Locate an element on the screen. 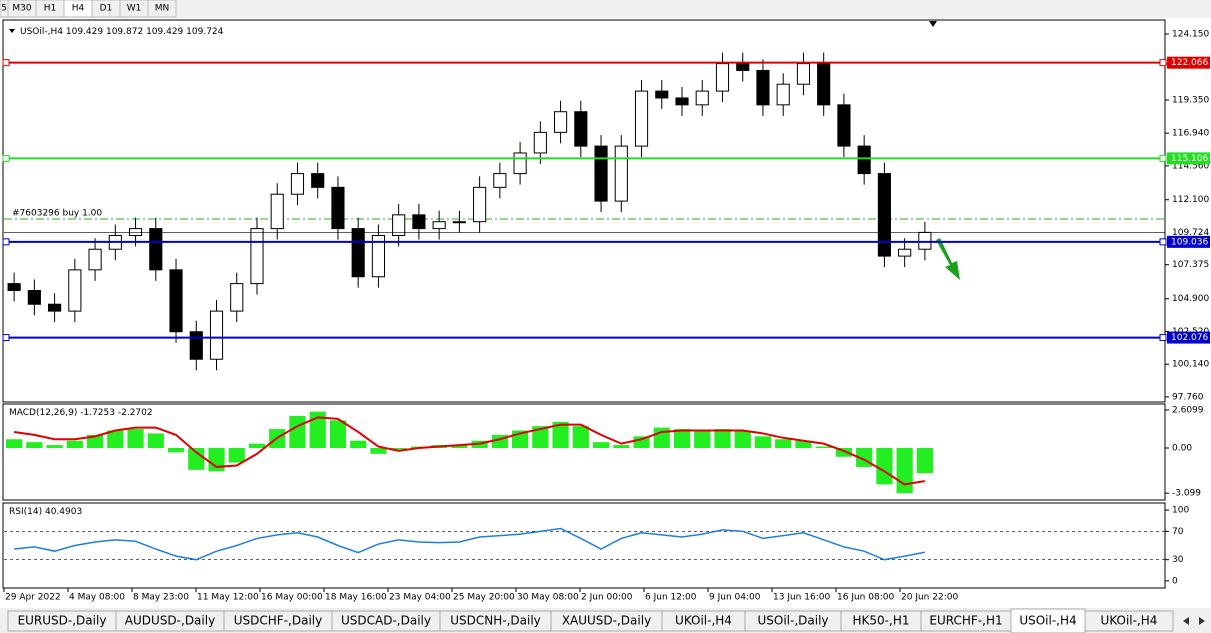 The height and width of the screenshot is (633, 1211). x-tick-label: 2 Jun 00:00 is located at coordinates (607, 598).